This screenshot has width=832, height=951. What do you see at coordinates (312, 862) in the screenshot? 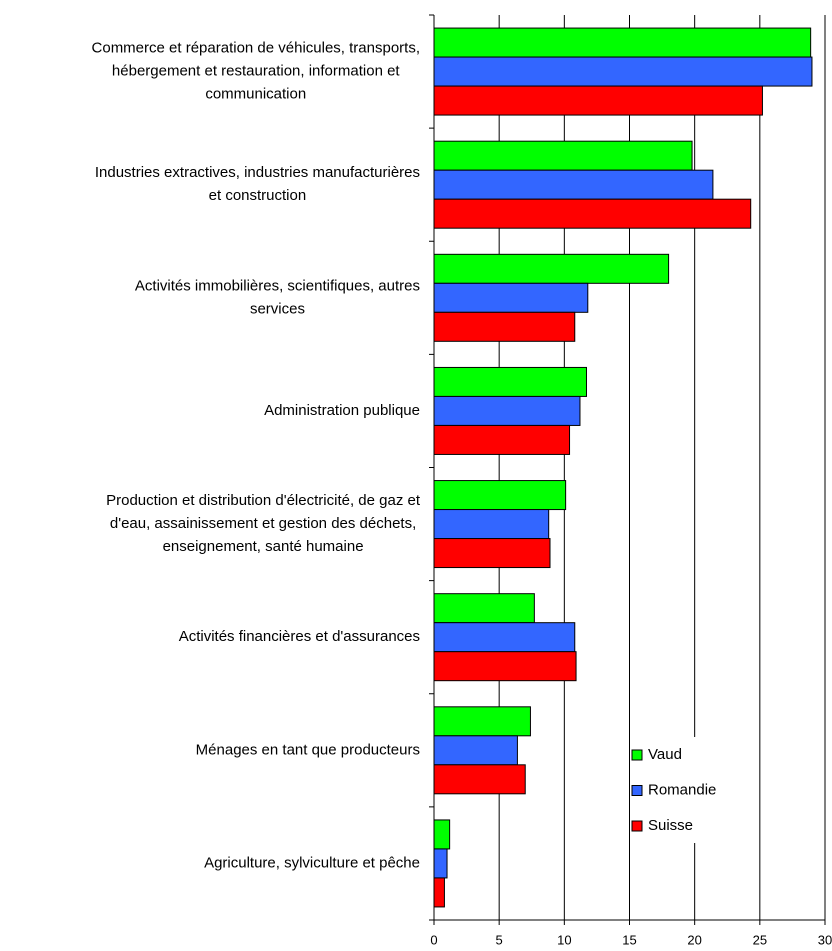
I see `category-label: Agriculture, sylviculture et pêche` at bounding box center [312, 862].